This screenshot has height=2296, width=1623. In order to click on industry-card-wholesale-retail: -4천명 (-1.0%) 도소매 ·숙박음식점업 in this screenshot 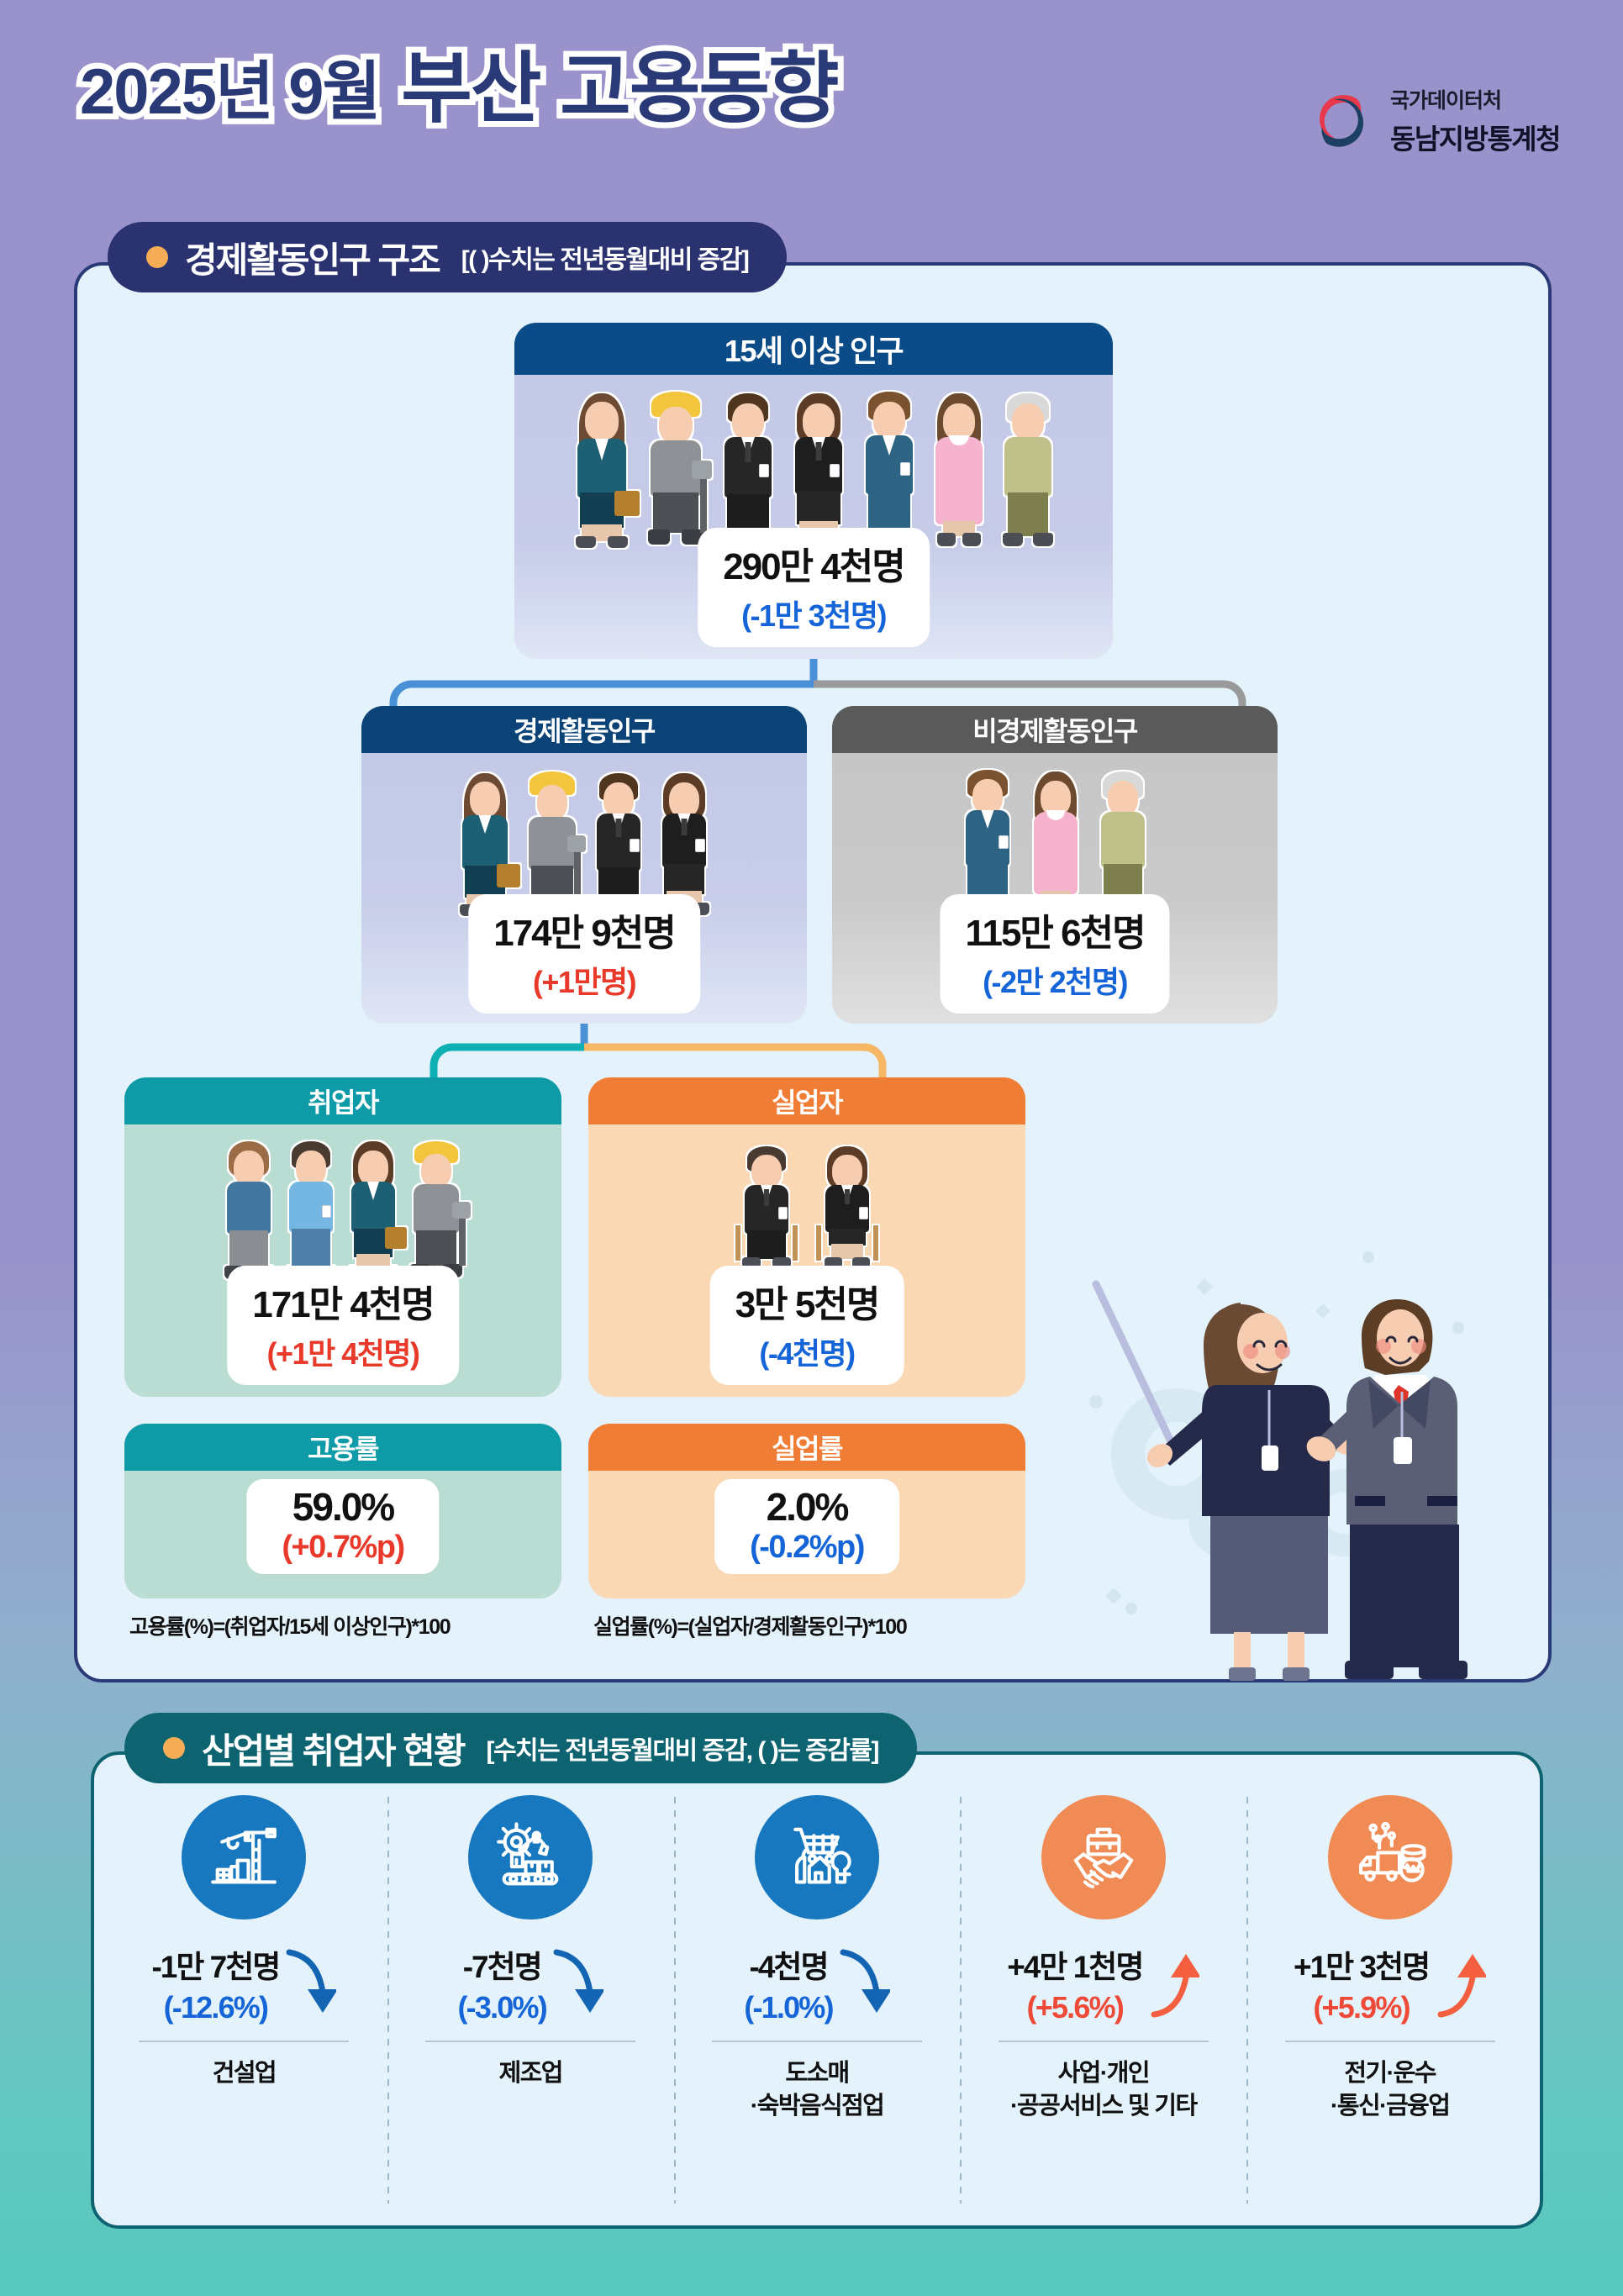, I will do `click(817, 2002)`.